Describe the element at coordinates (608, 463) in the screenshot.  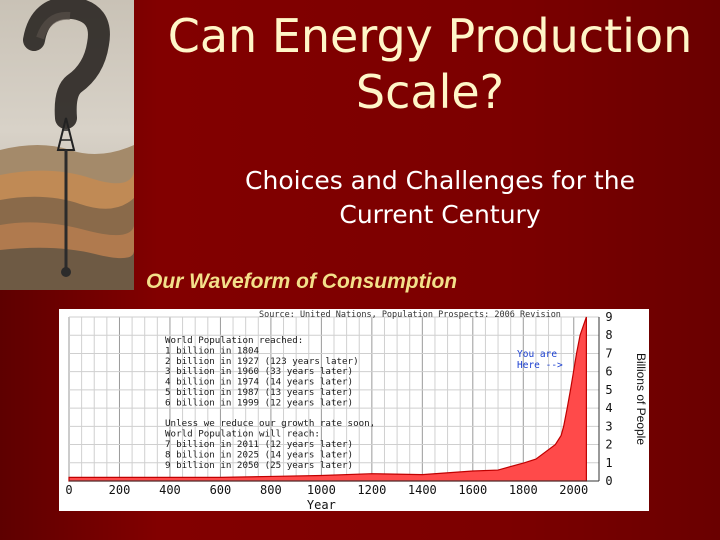
I see `y-tick-label: 1` at that location.